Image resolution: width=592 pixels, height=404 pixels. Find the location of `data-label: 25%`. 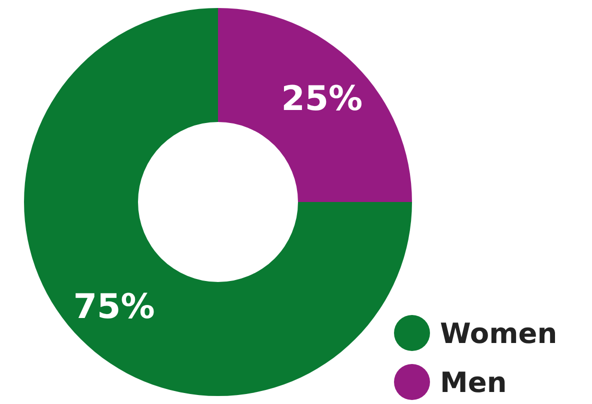

data-label: 25% is located at coordinates (322, 98).